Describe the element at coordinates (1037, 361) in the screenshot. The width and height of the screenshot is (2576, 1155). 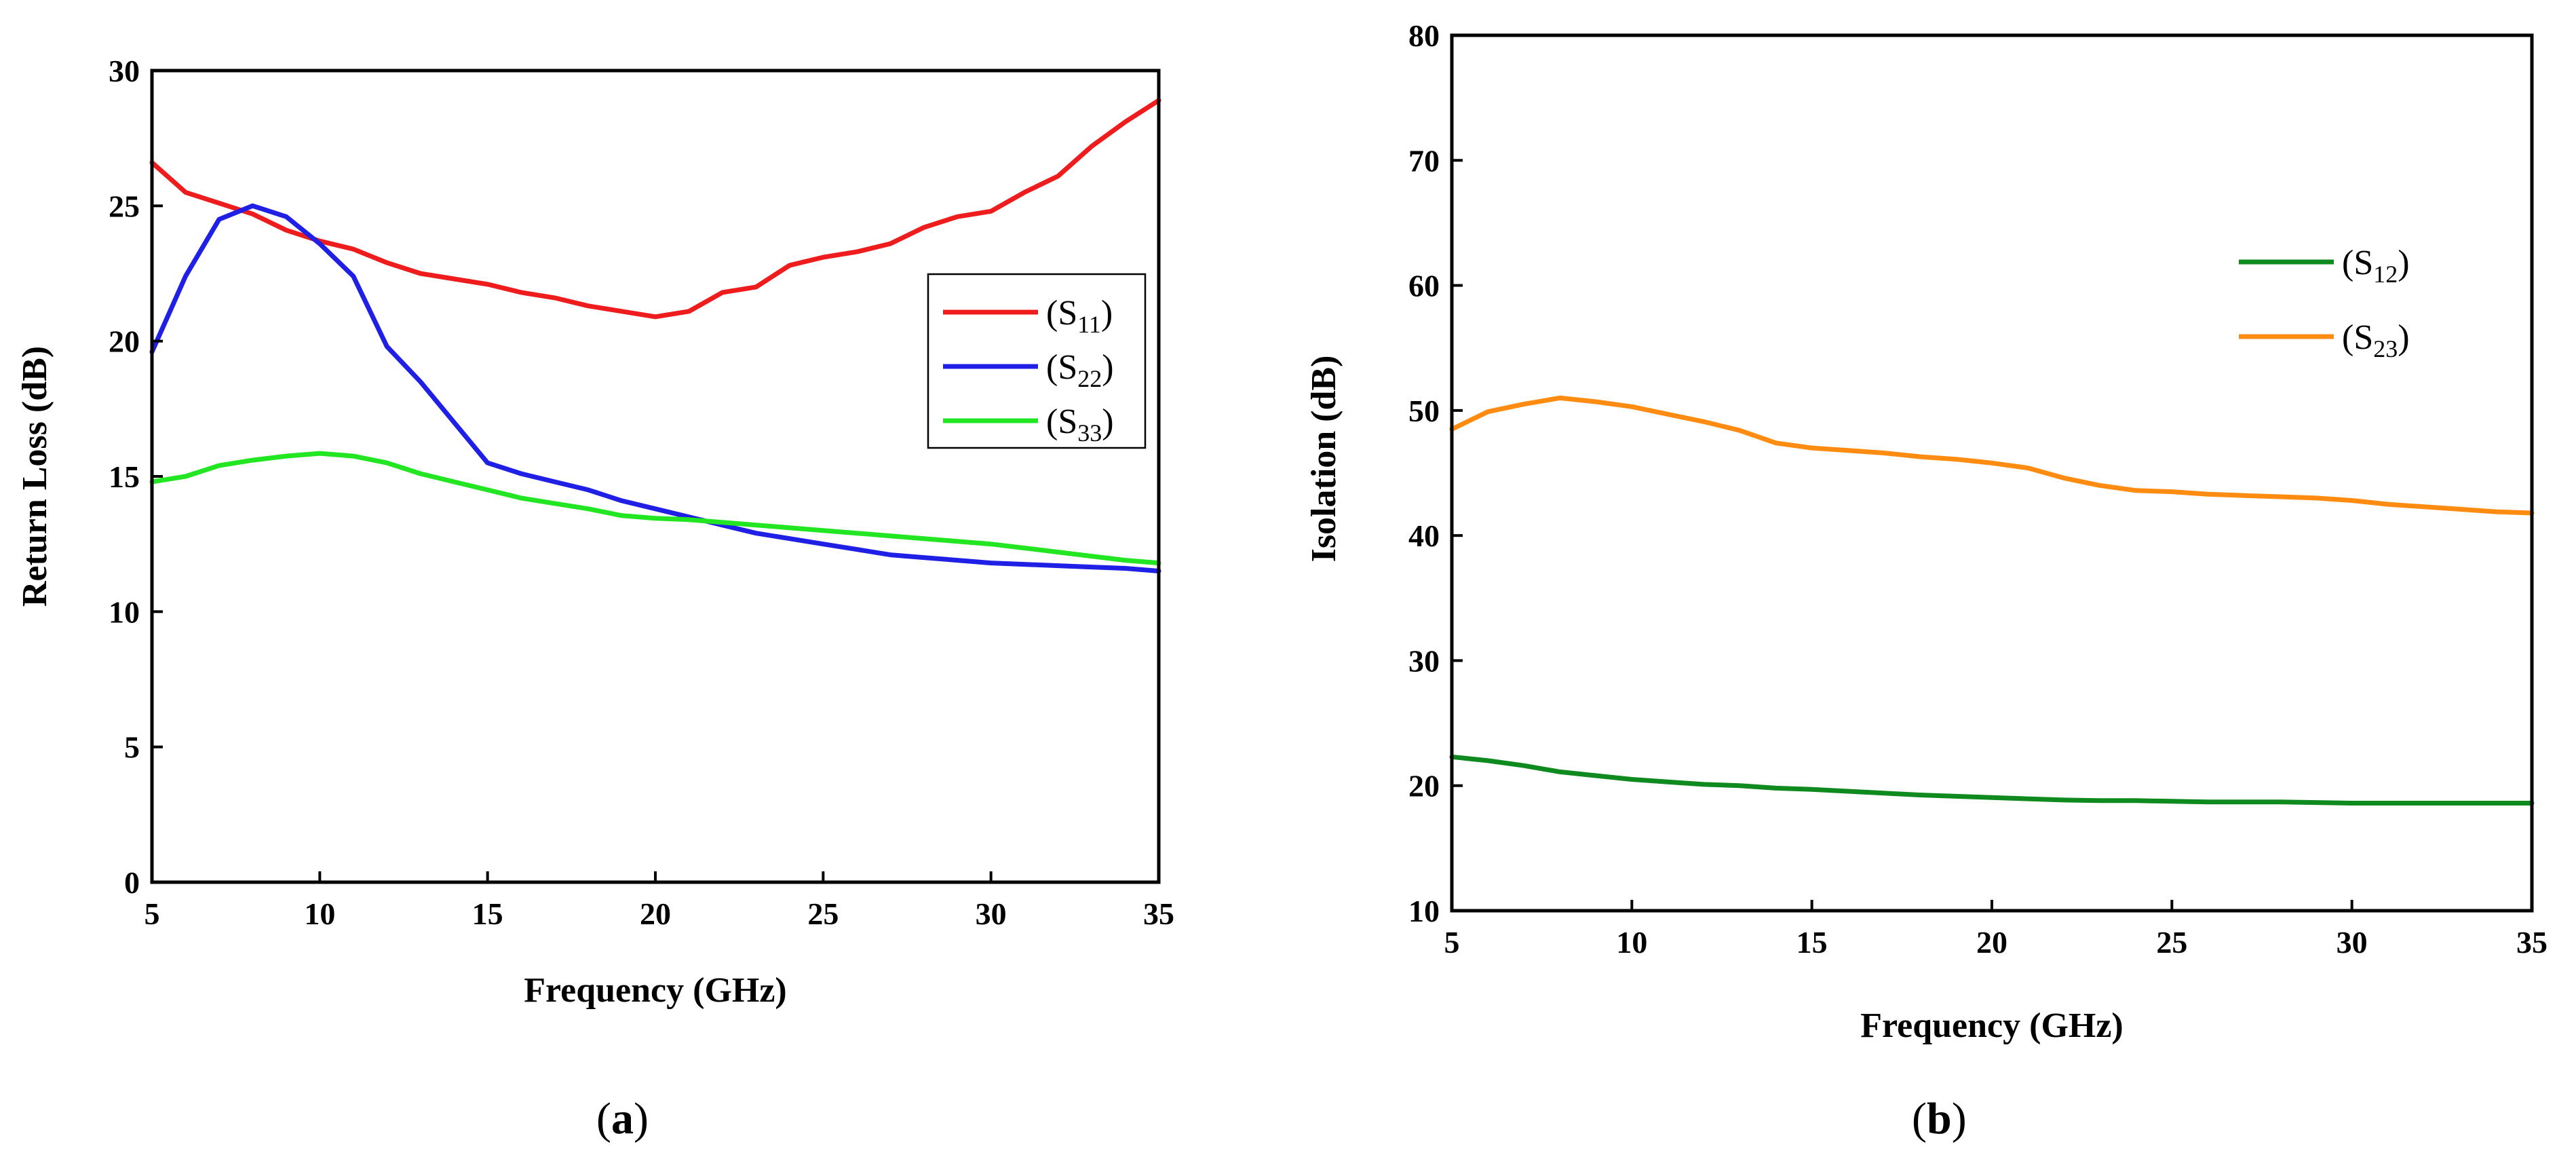
I see `a-legend: (S11) (S22) (S33)` at that location.